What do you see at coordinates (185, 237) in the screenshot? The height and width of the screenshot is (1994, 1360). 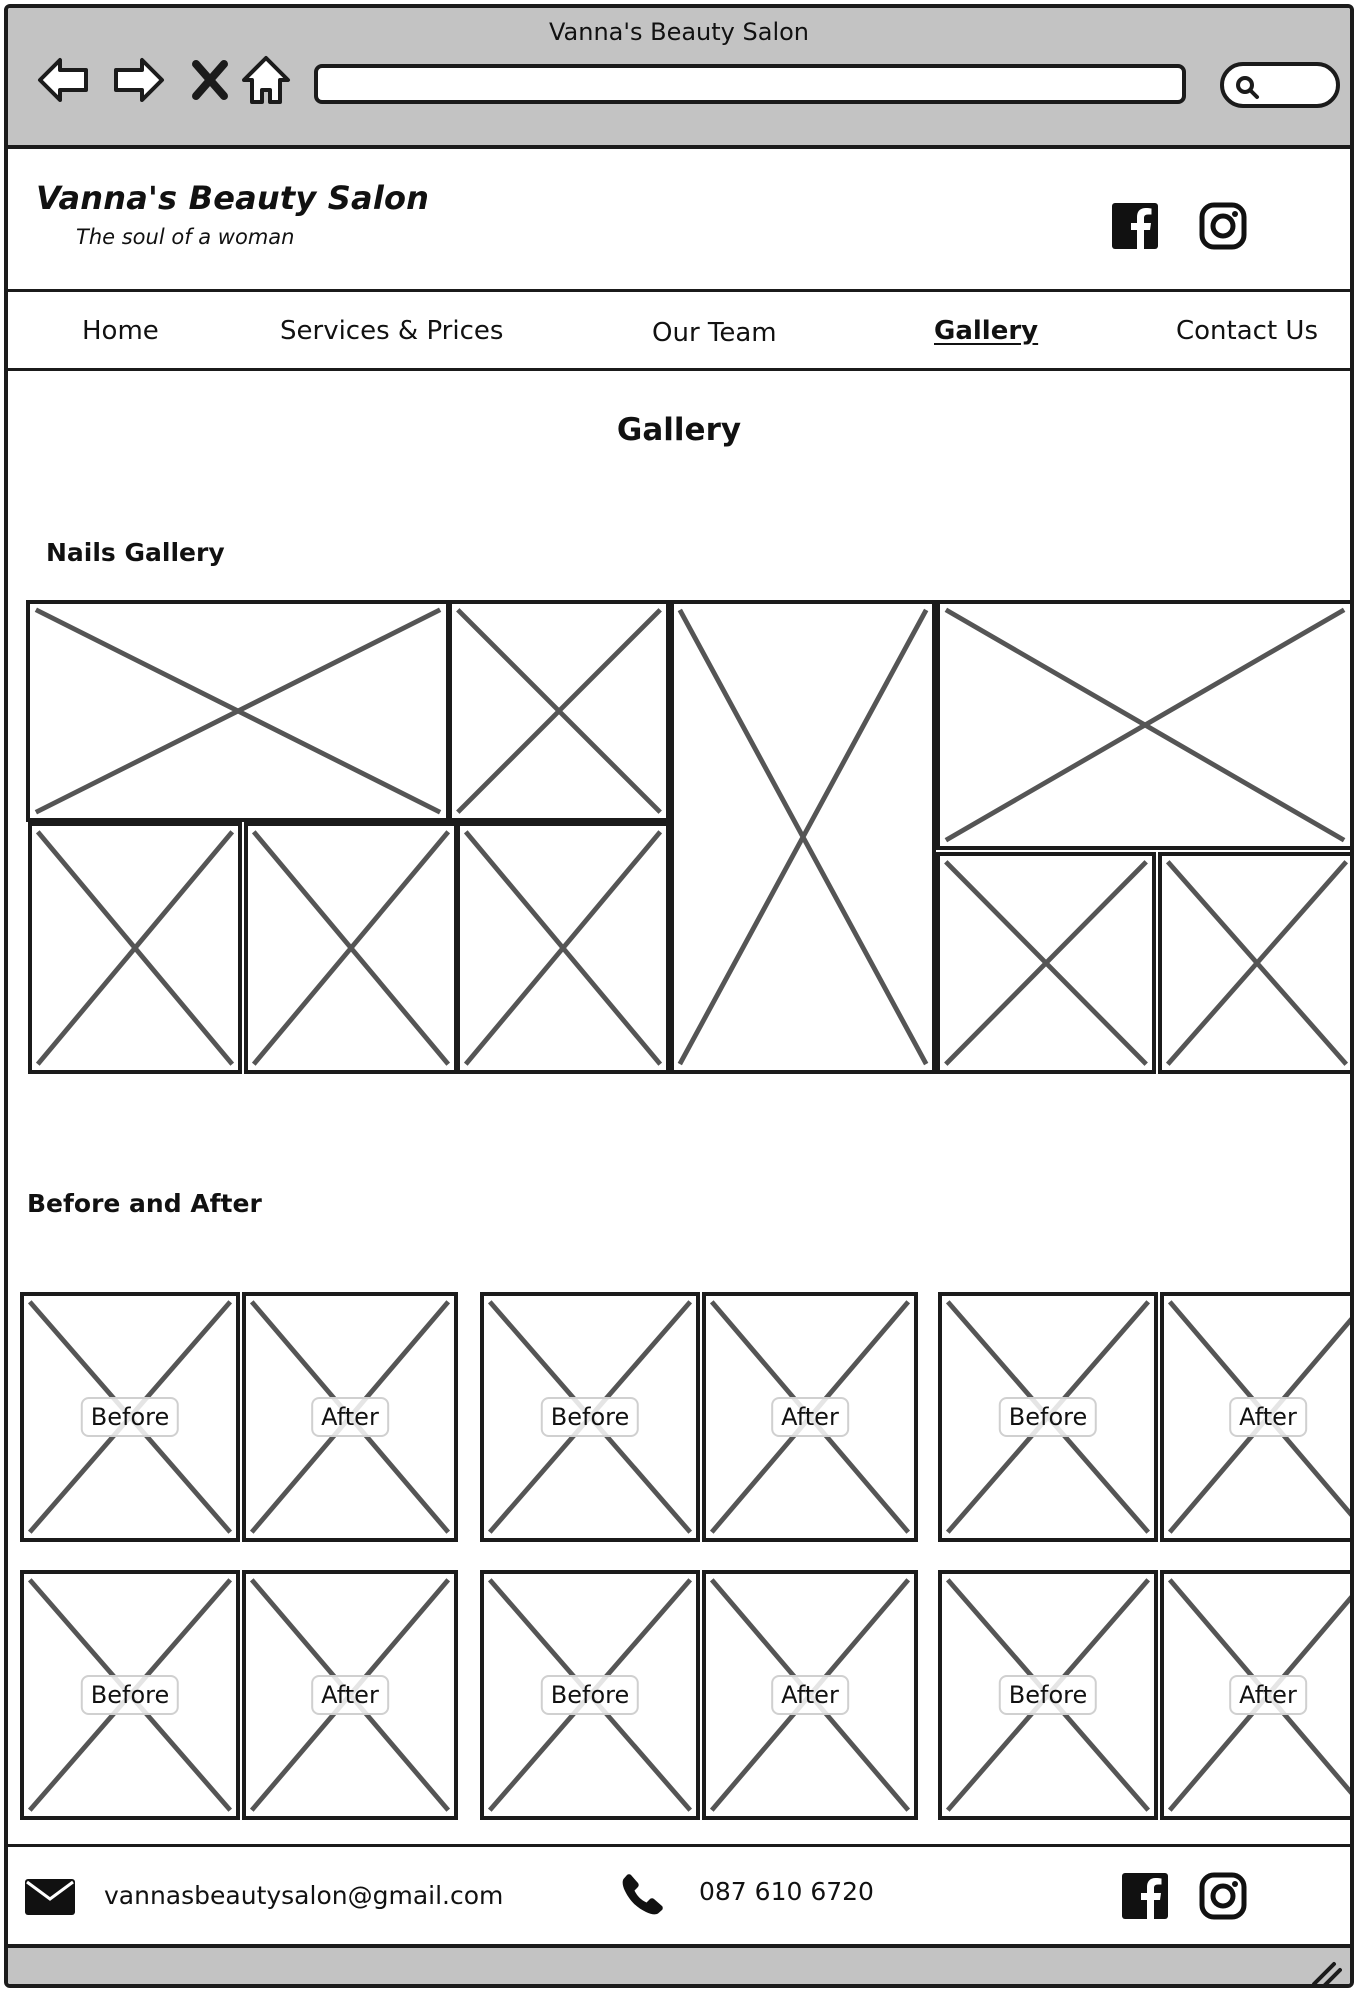 I see `tagline: The soul of a woman` at bounding box center [185, 237].